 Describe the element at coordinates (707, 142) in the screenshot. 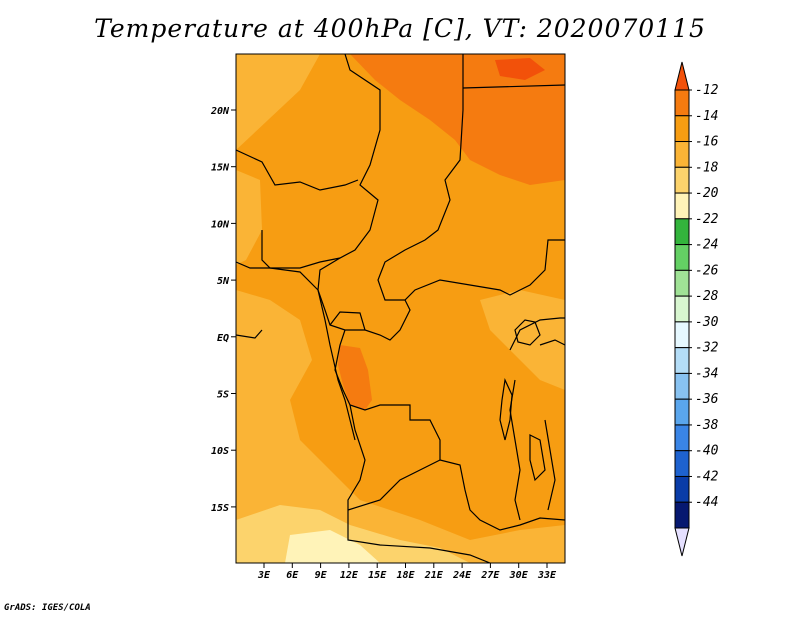

I see `colorbar-label: -16` at that location.